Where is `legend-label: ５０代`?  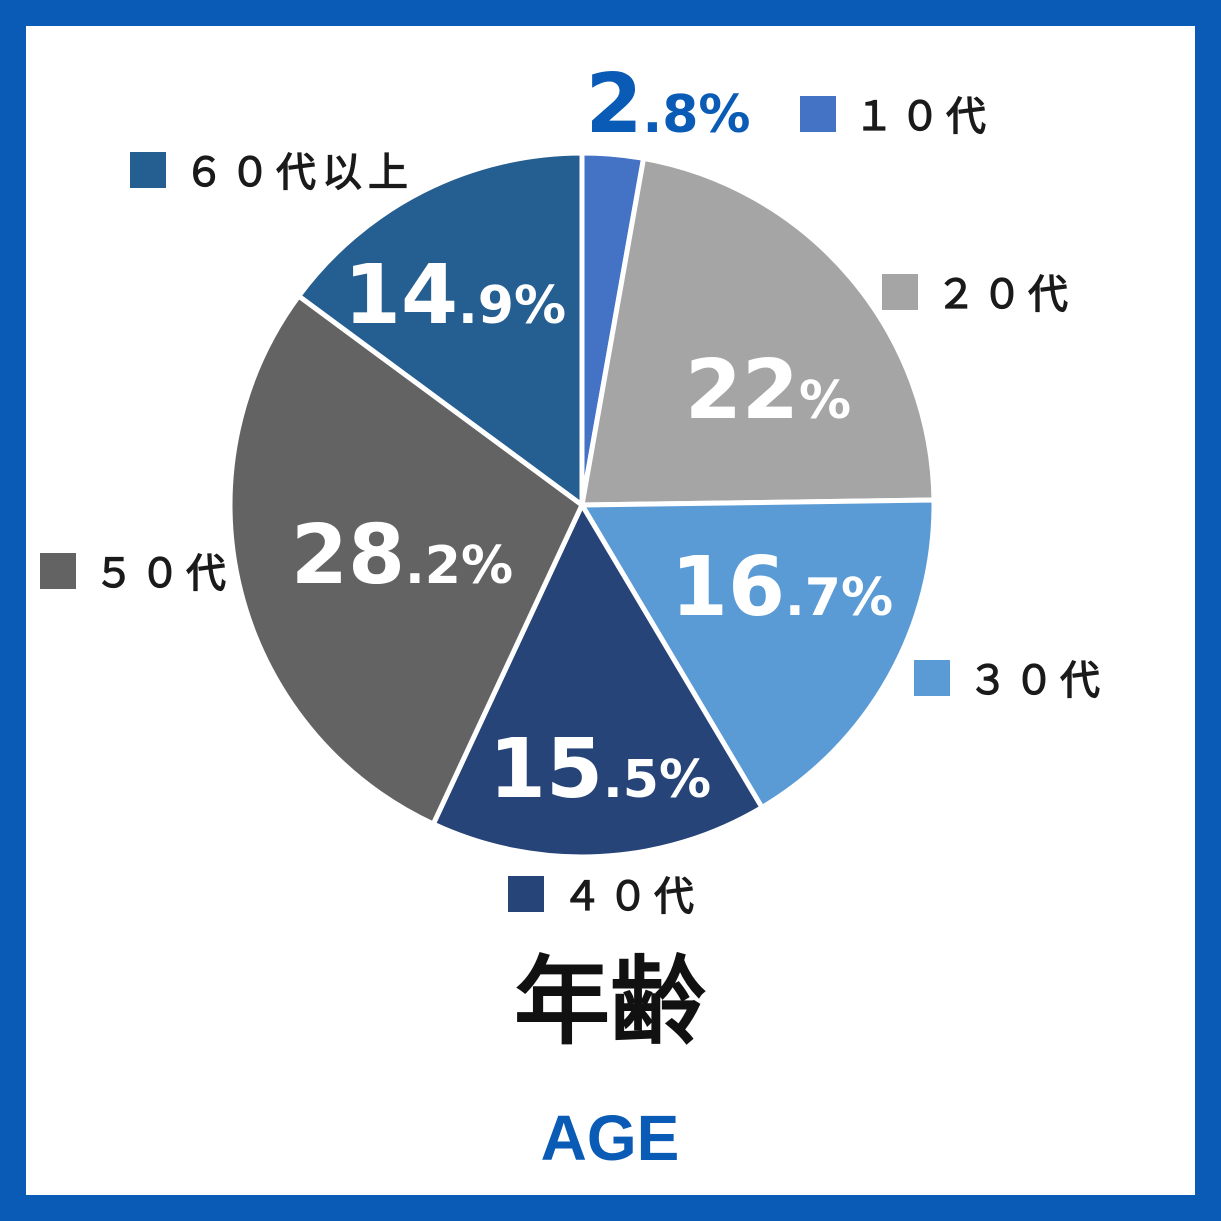
legend-label: ５０代 is located at coordinates (163, 574).